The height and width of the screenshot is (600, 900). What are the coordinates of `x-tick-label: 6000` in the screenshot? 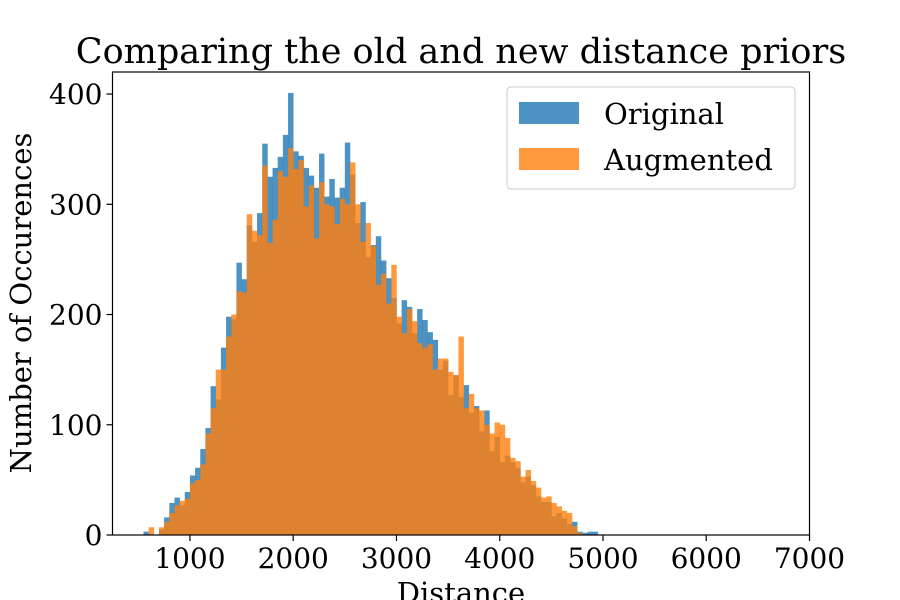 It's located at (706, 558).